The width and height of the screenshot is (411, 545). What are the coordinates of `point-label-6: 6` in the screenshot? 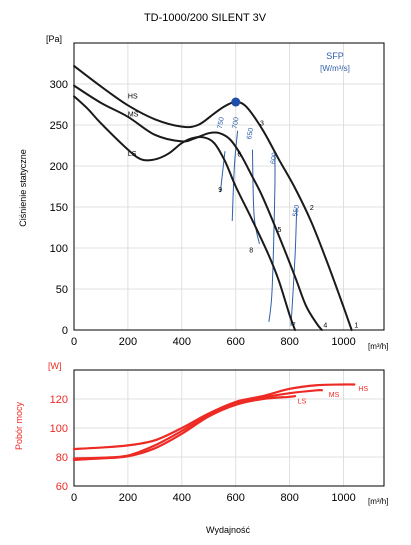 It's located at (239, 155).